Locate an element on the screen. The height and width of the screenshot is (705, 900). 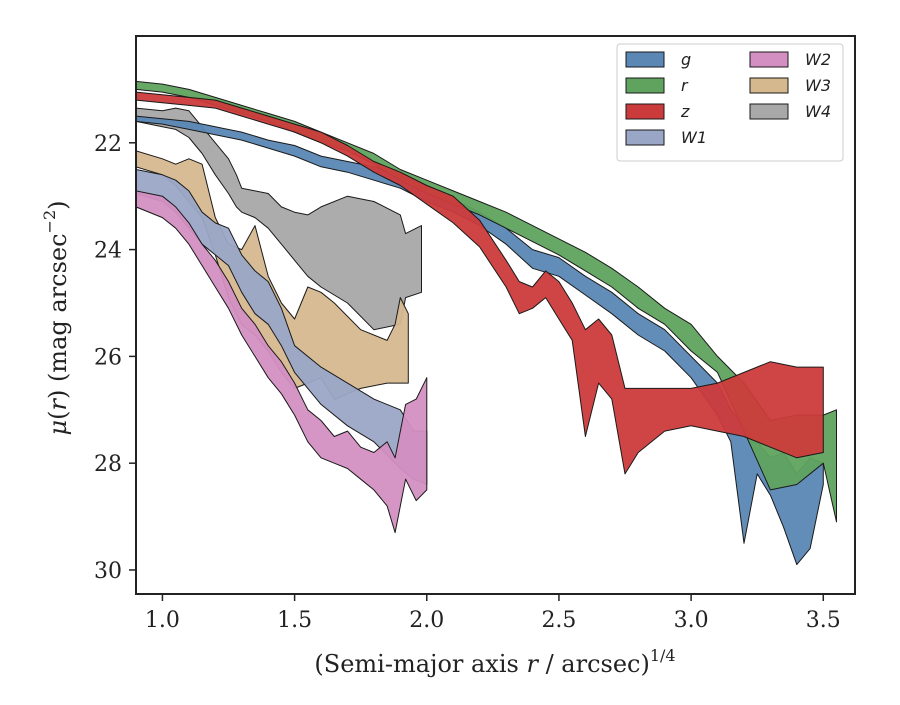
x-tick-label: 2.5 is located at coordinates (558, 620).